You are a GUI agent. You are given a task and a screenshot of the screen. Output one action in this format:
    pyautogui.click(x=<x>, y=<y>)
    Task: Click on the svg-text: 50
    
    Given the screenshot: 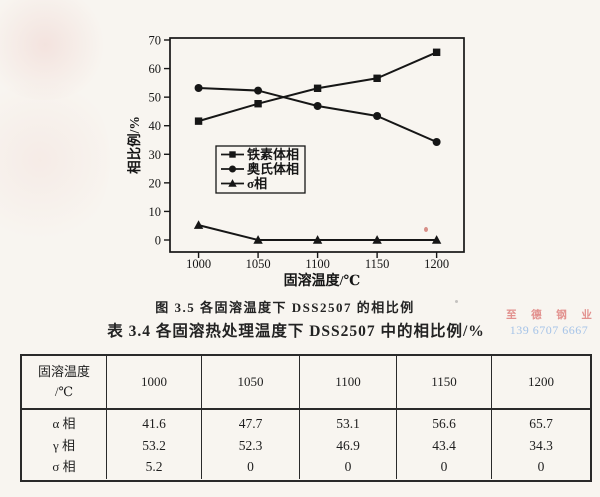 What is the action you would take?
    pyautogui.click(x=155, y=98)
    